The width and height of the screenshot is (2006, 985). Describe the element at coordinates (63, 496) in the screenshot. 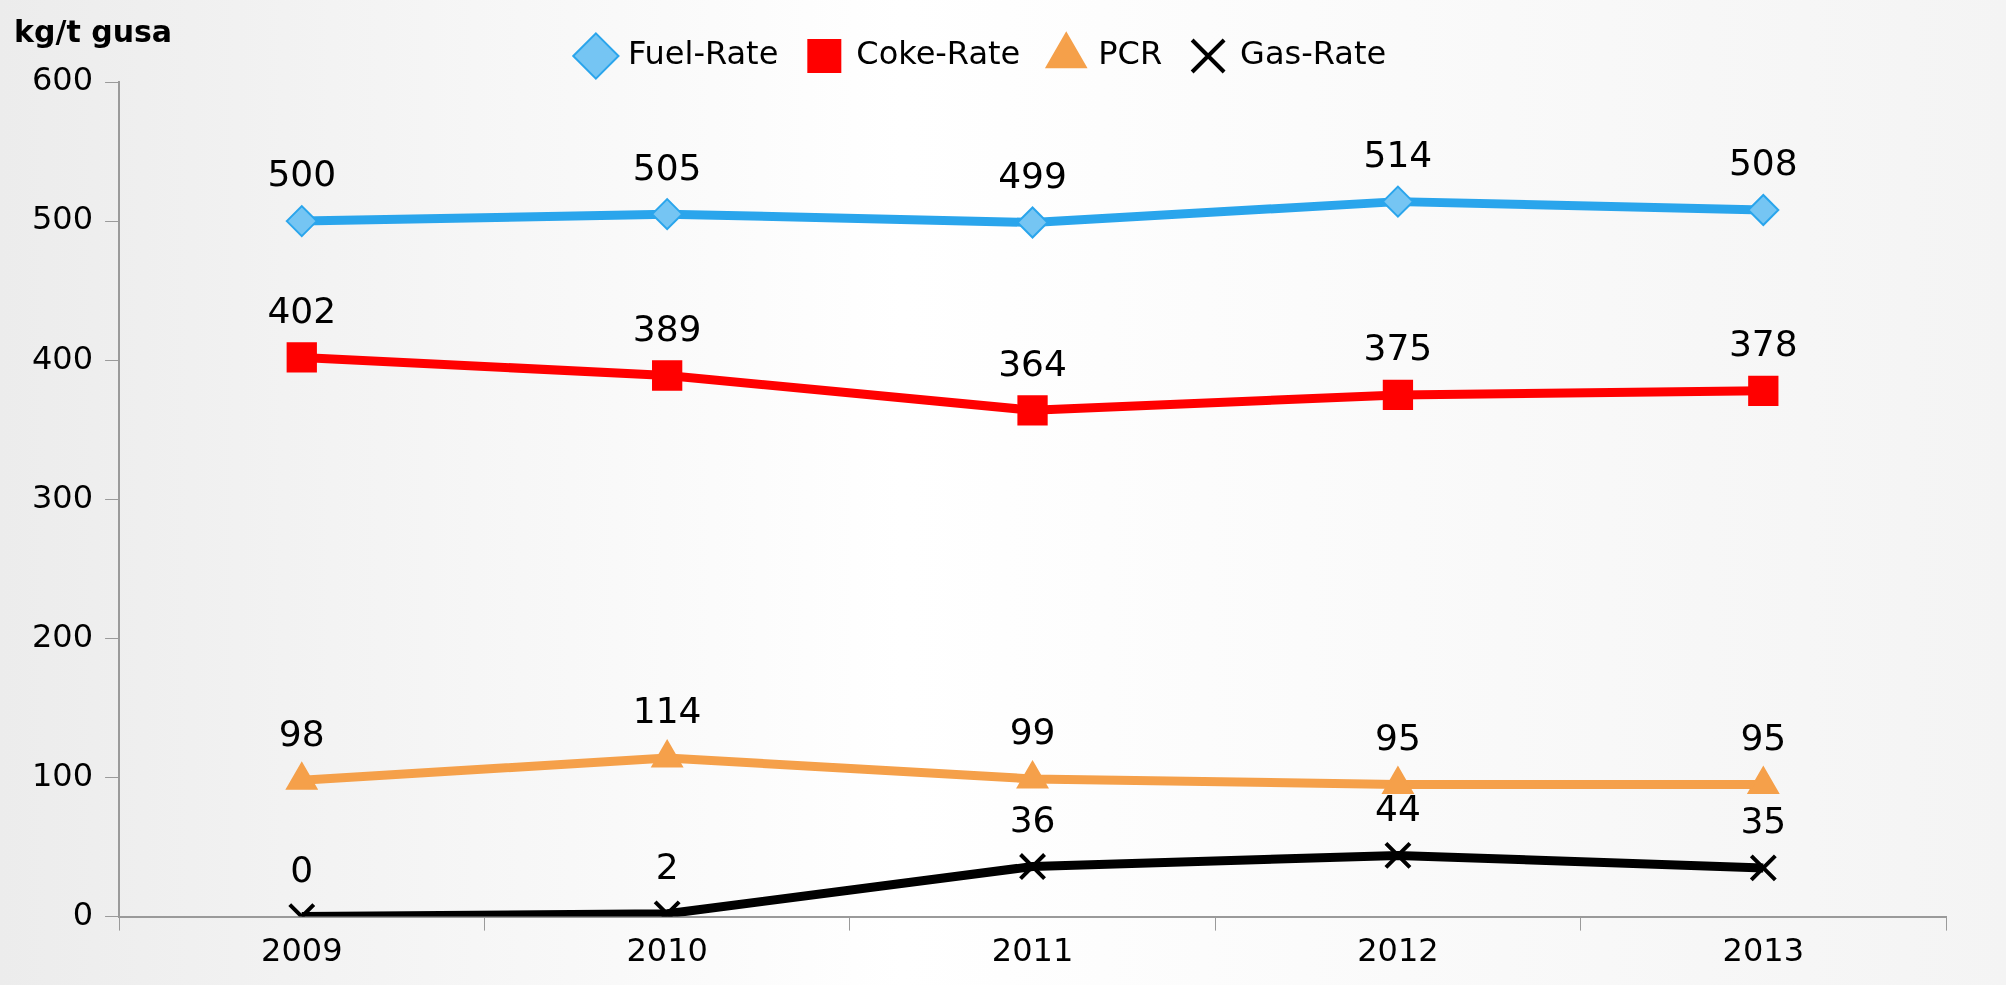

I see `y-tick-label: 300` at that location.